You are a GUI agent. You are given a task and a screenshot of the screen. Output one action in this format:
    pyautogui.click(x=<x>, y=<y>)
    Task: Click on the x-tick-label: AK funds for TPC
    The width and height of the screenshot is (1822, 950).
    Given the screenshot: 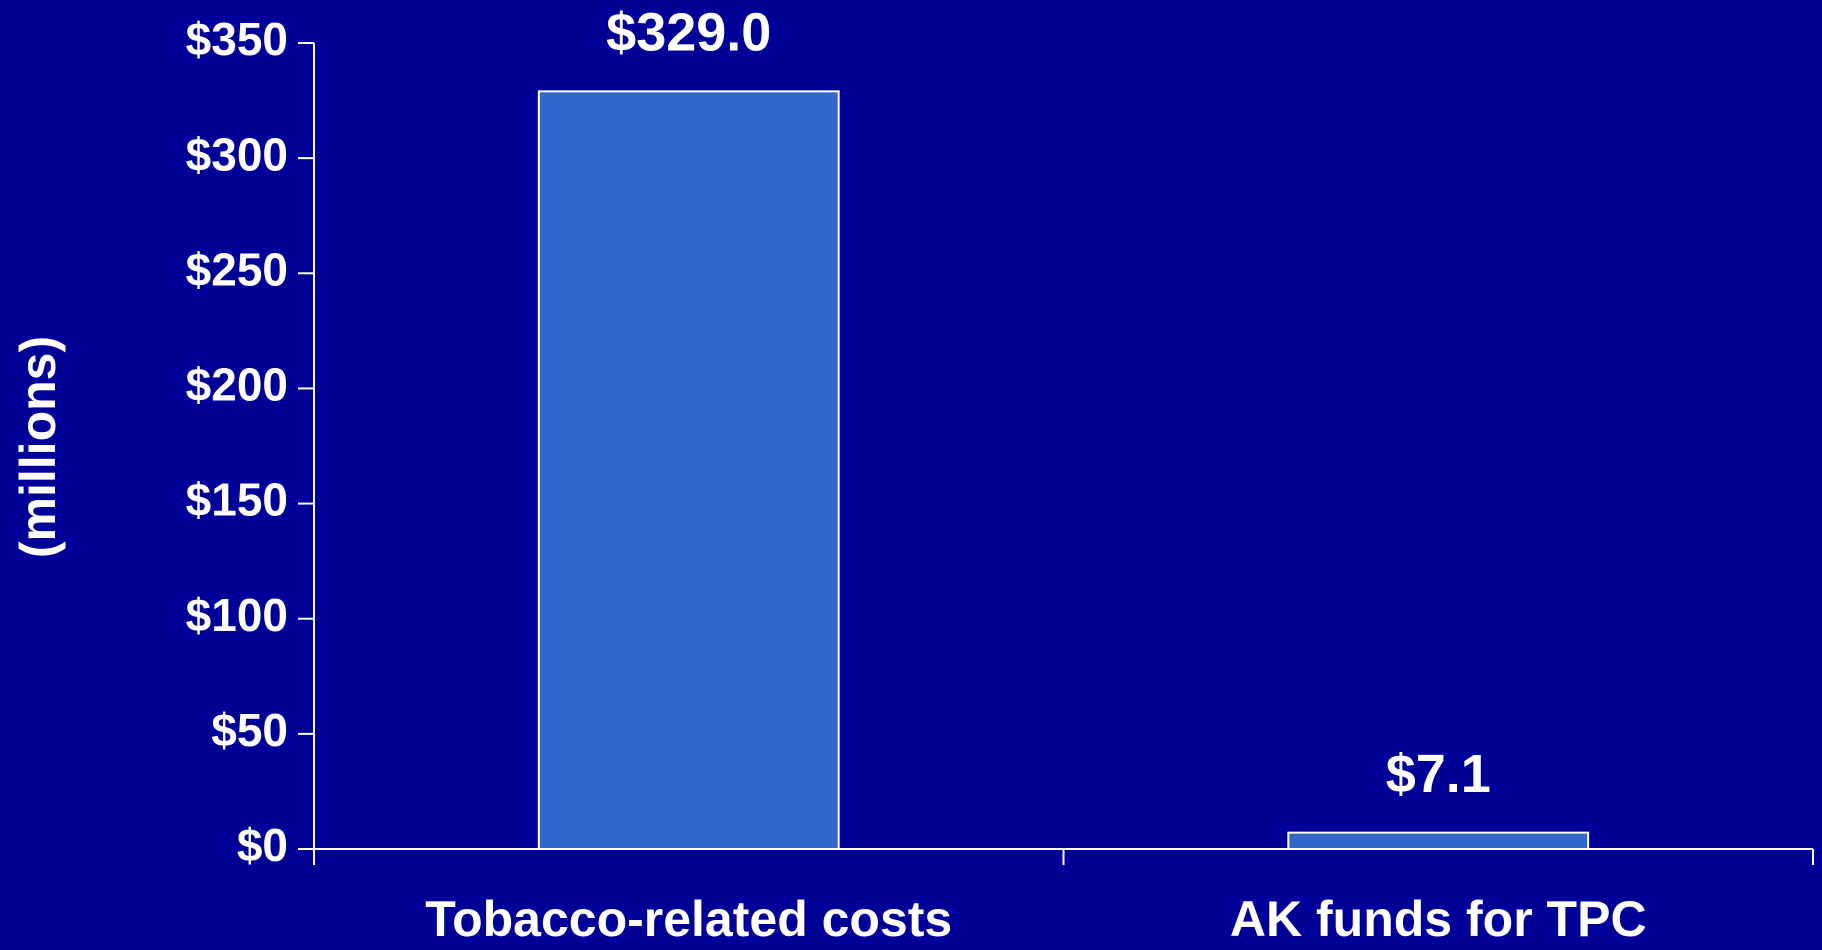 What is the action you would take?
    pyautogui.click(x=1438, y=919)
    